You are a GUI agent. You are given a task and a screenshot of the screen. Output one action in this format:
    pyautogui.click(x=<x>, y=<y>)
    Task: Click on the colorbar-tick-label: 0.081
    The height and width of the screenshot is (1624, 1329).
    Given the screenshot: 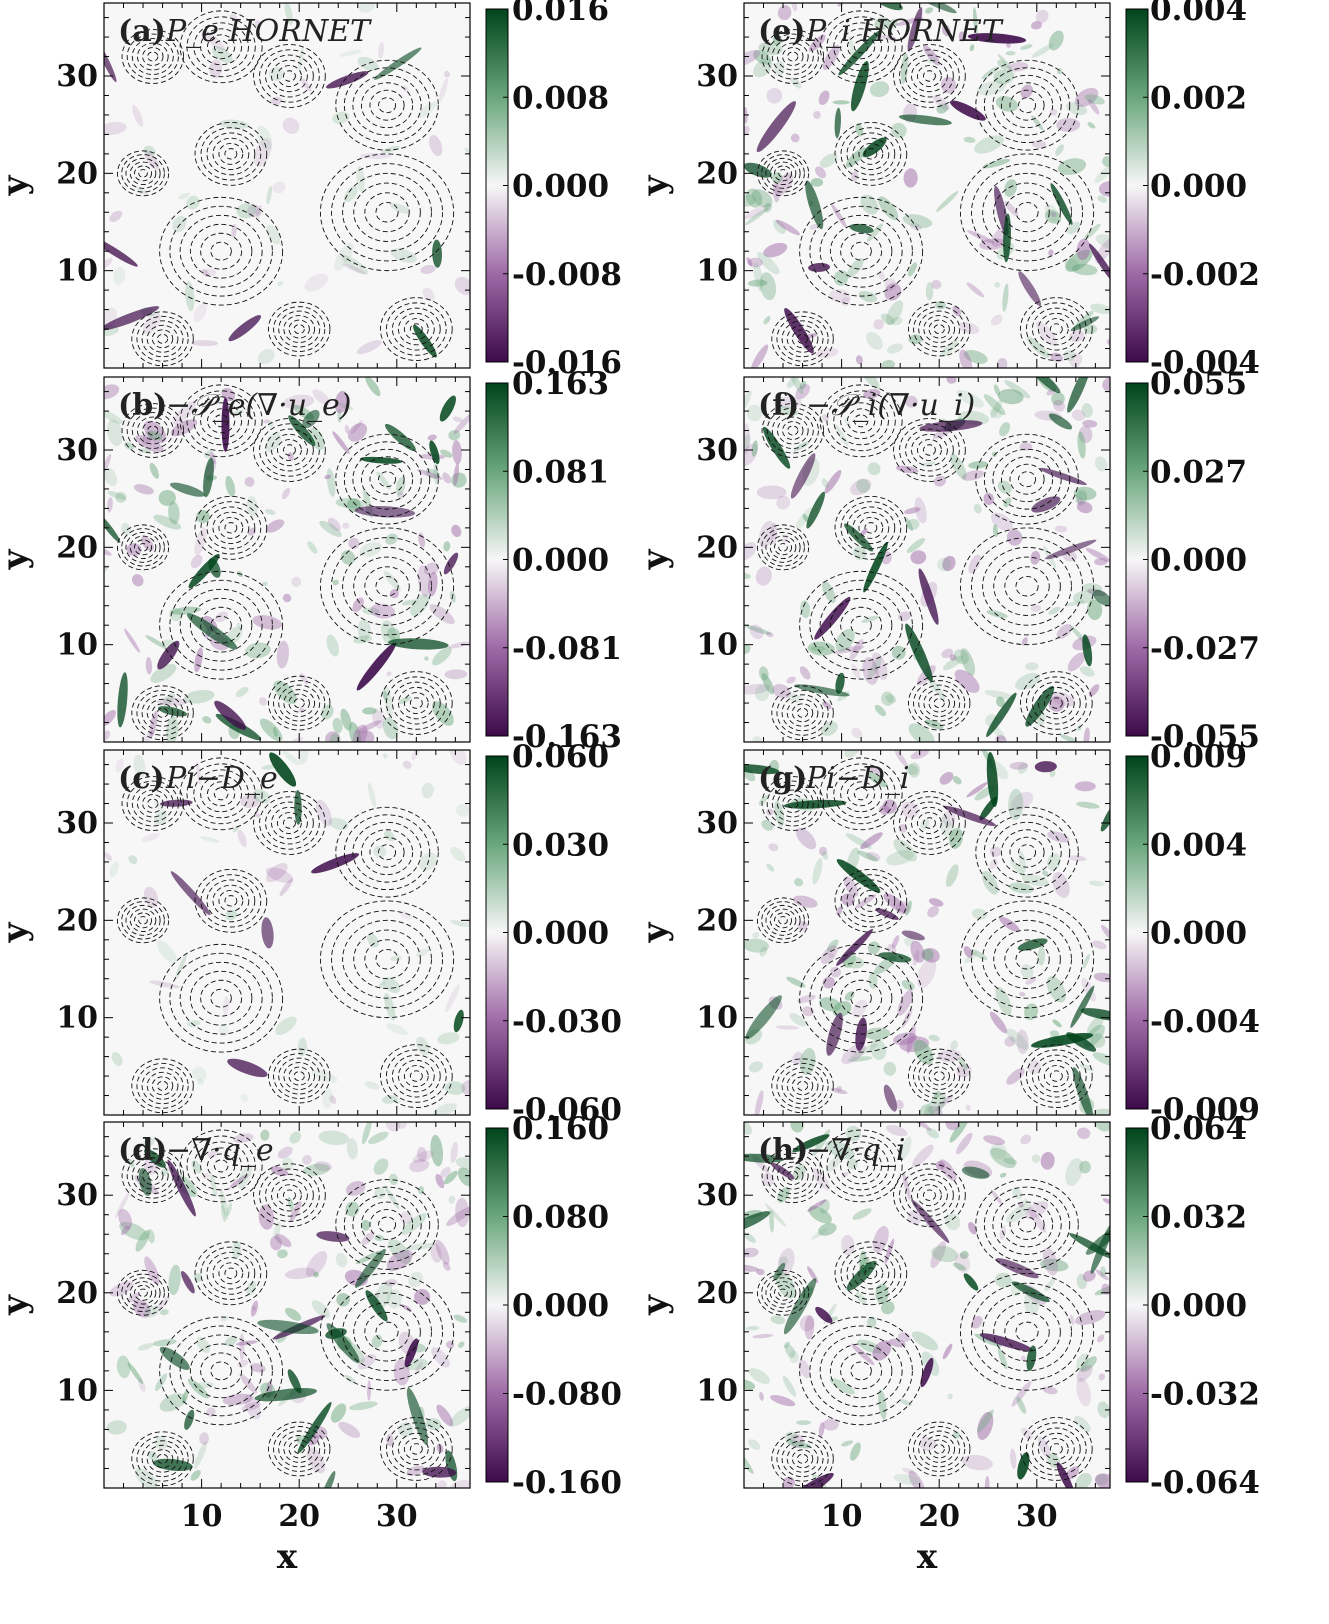 What is the action you would take?
    pyautogui.click(x=560, y=472)
    